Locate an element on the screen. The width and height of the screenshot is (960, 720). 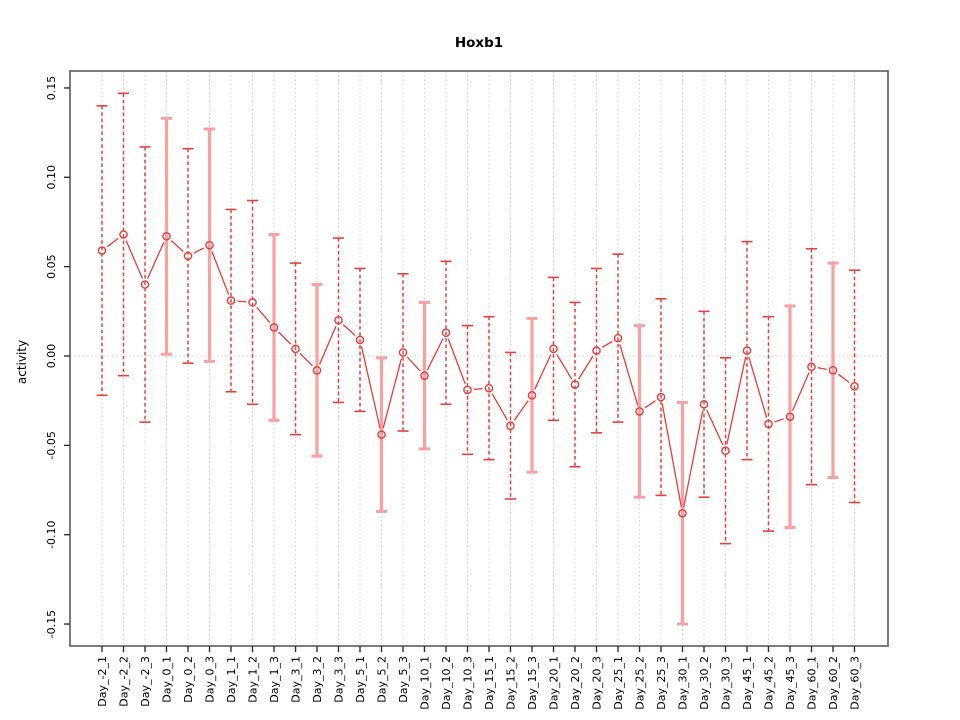
x-tick-label: Day_10_1 is located at coordinates (425, 683).